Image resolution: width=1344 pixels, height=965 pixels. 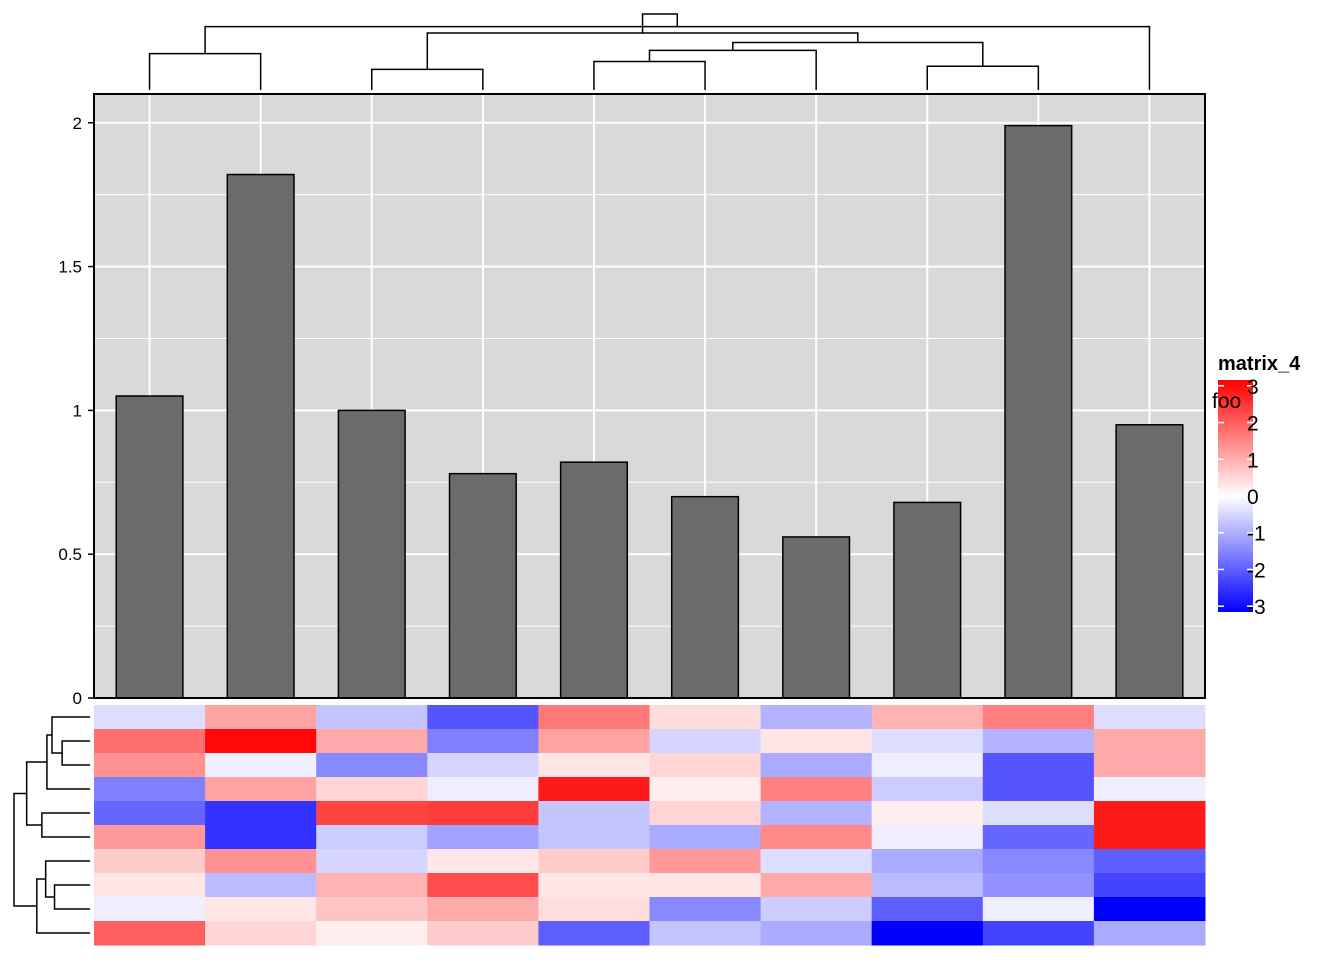 I want to click on y-tick-label: 0, so click(x=77, y=698).